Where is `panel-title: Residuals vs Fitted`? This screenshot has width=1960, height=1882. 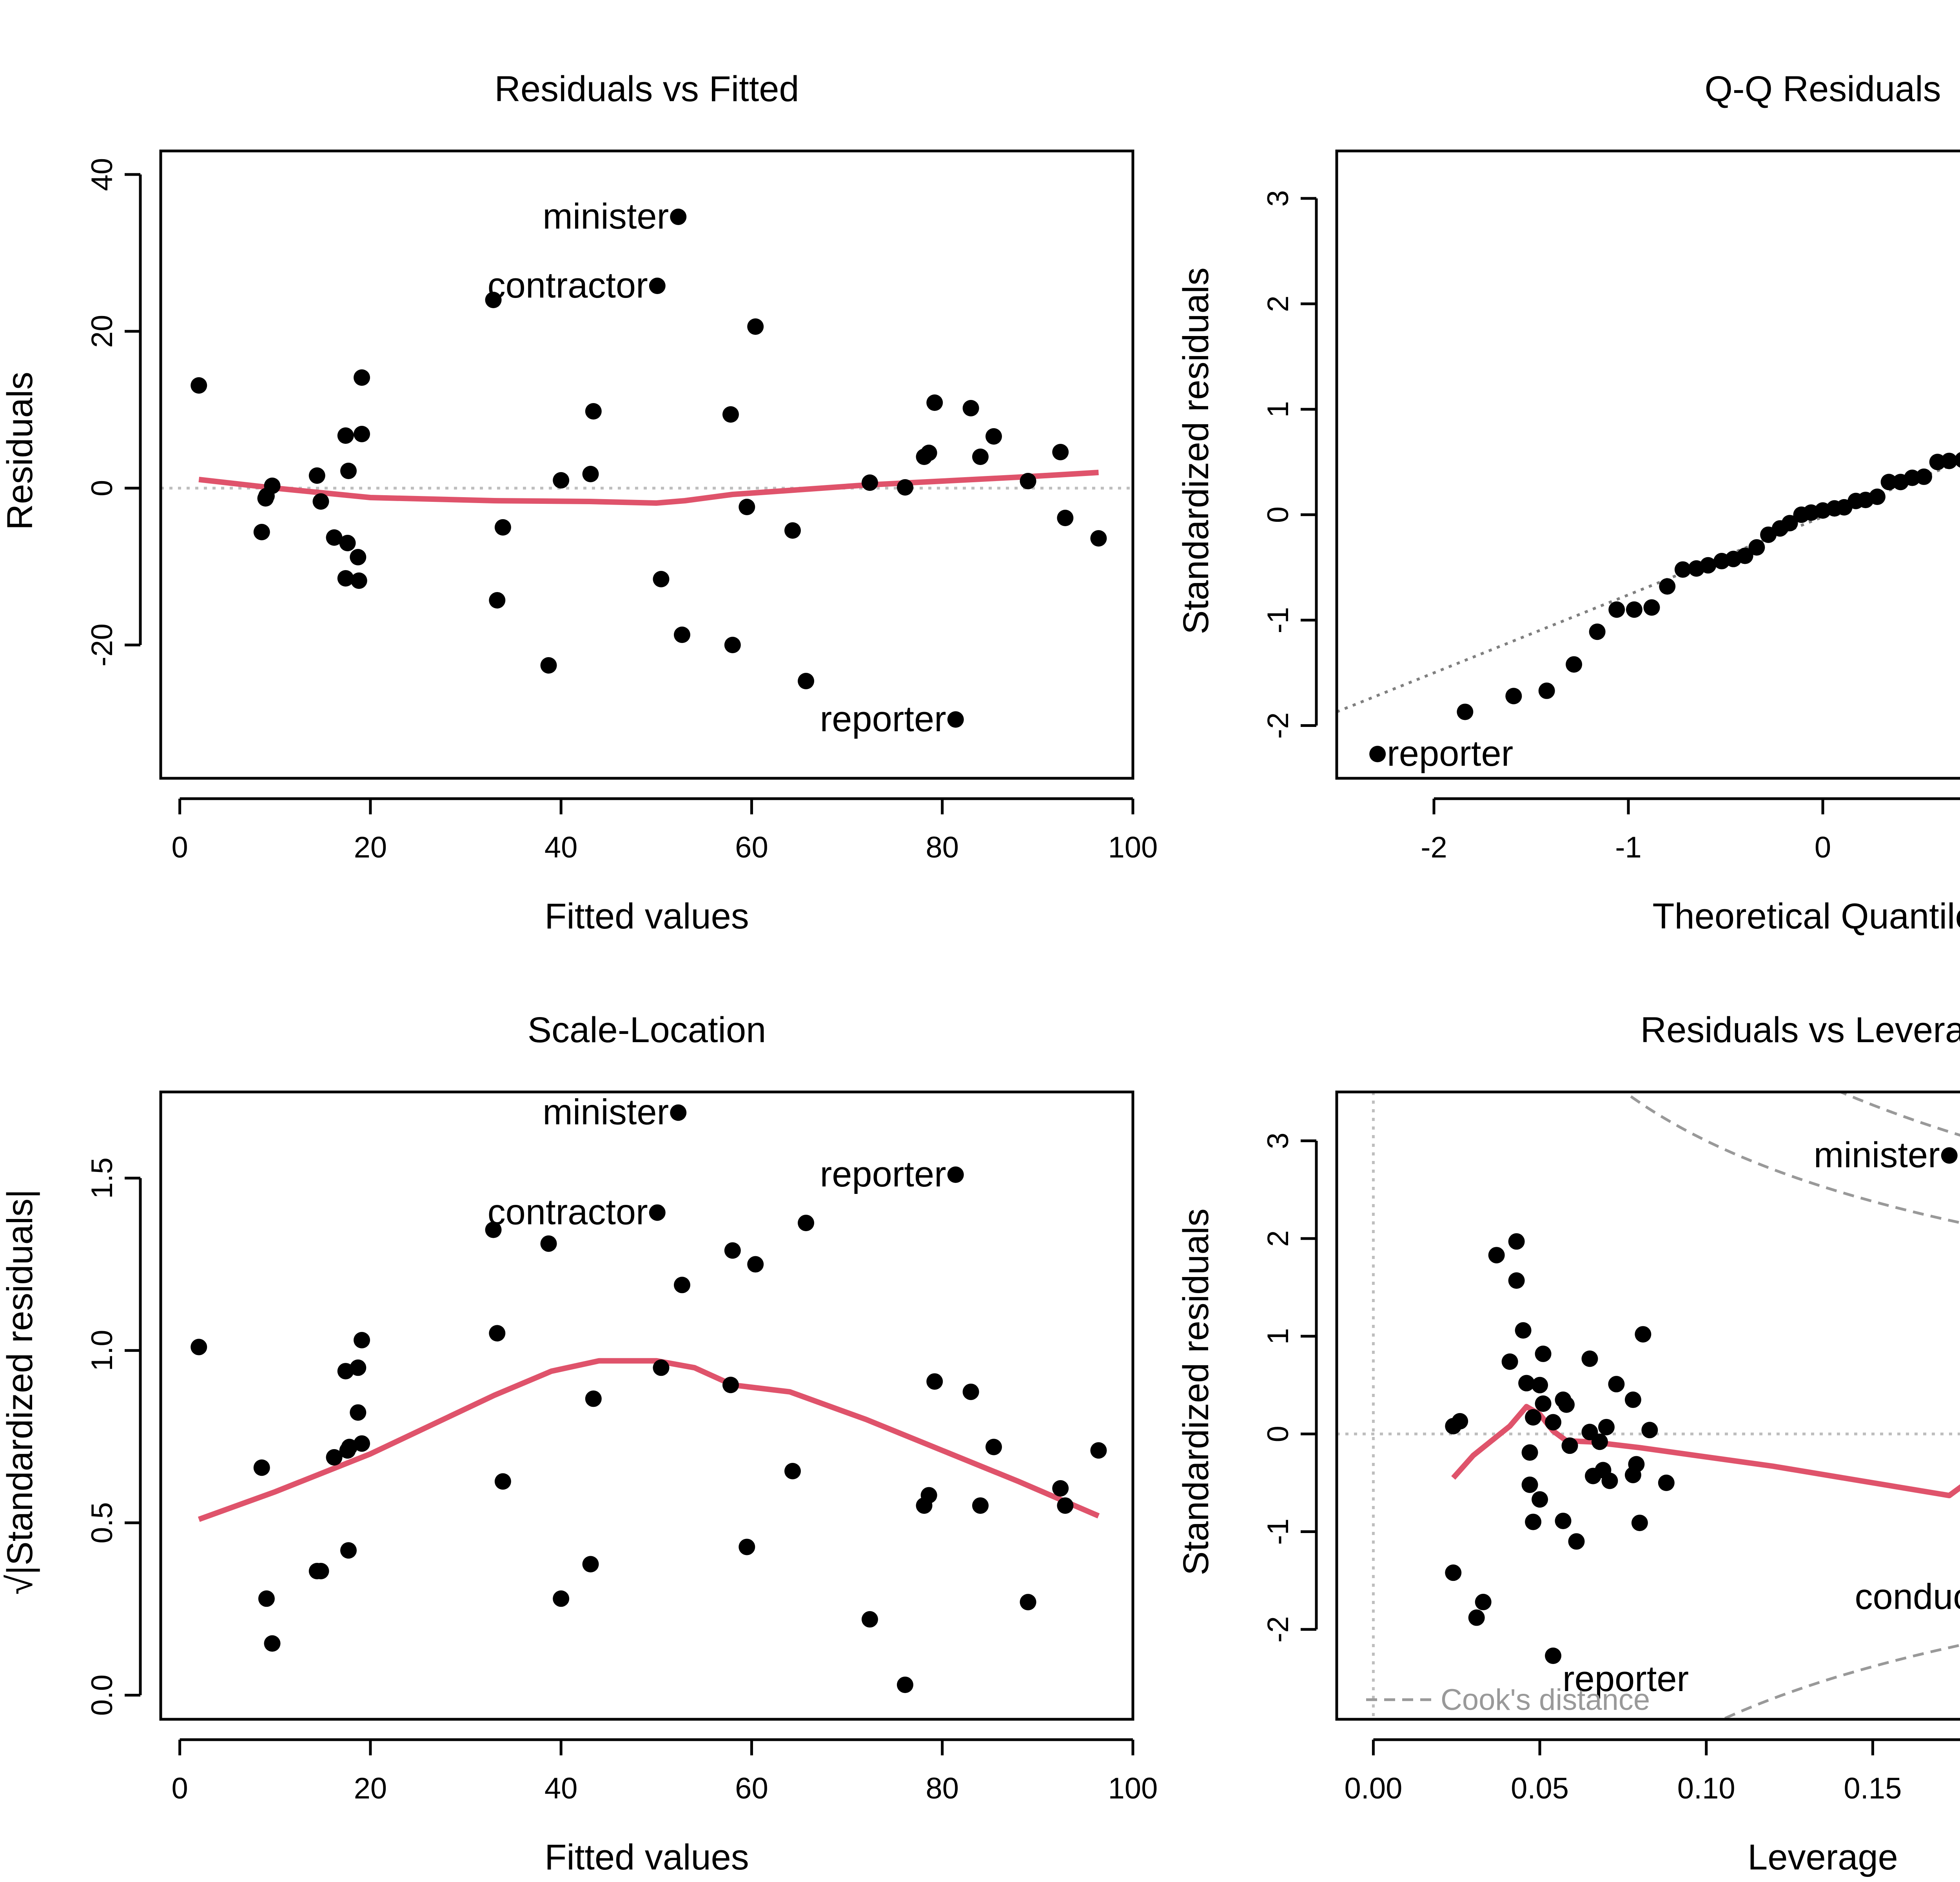
panel-title: Residuals vs Fitted is located at coordinates (646, 89).